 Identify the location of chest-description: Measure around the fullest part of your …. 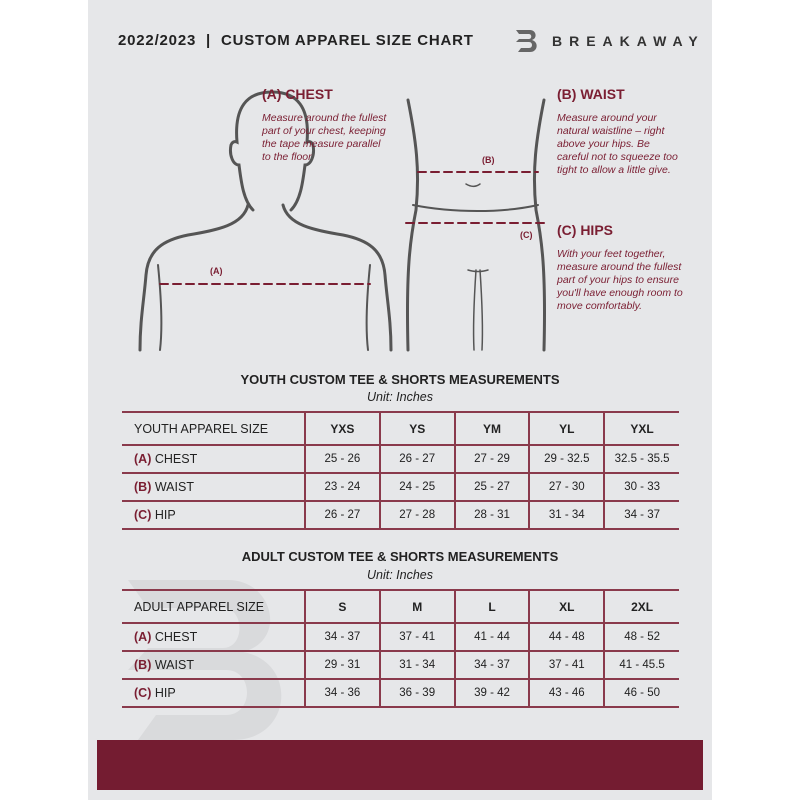
(324, 137).